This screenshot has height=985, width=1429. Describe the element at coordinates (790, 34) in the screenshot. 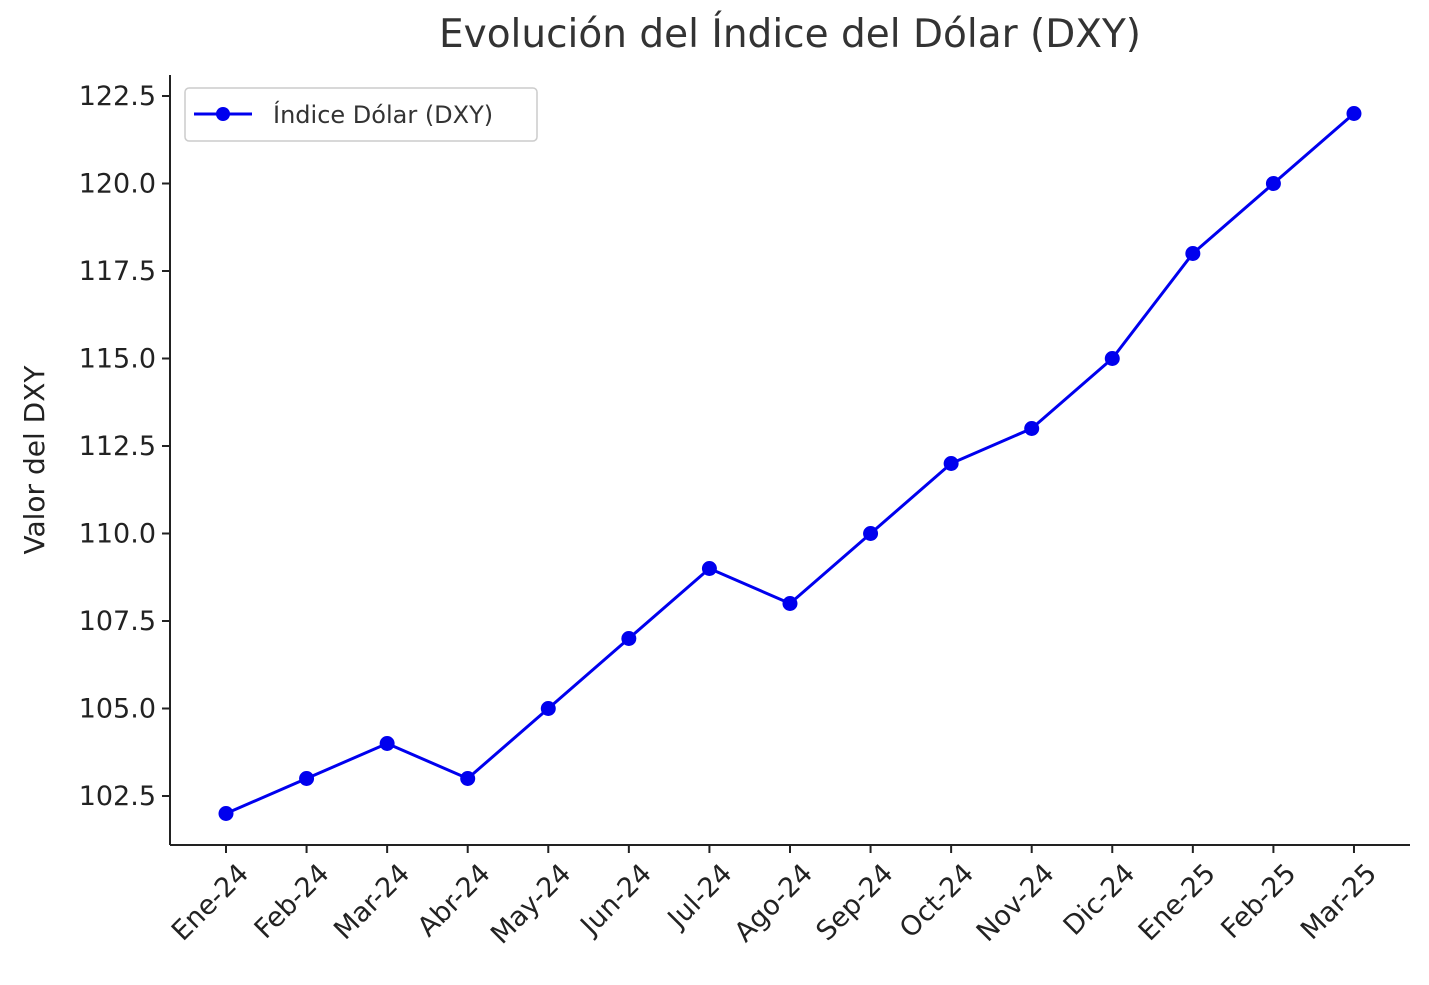

I see `chart-title: Evolución del Índice del Dólar (DXY)` at that location.